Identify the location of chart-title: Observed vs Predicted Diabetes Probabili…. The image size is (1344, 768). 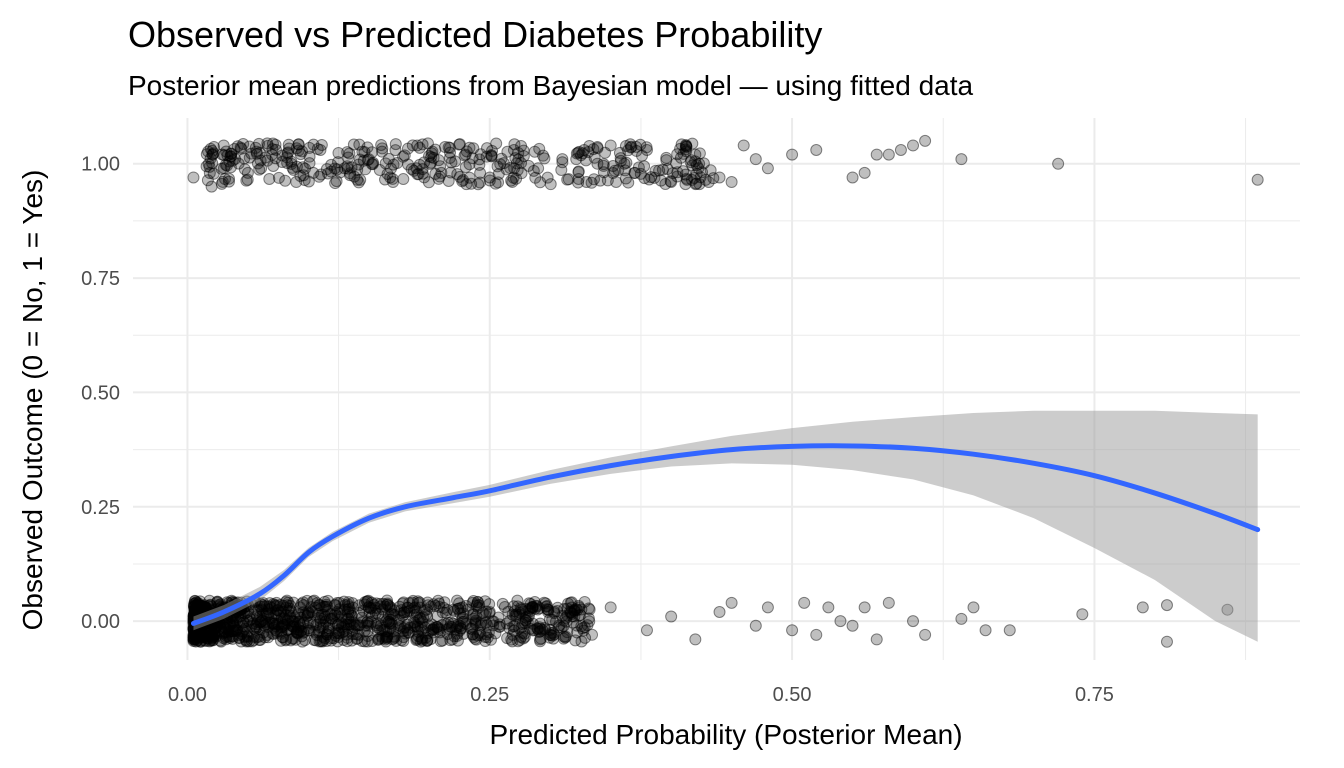
(475, 34).